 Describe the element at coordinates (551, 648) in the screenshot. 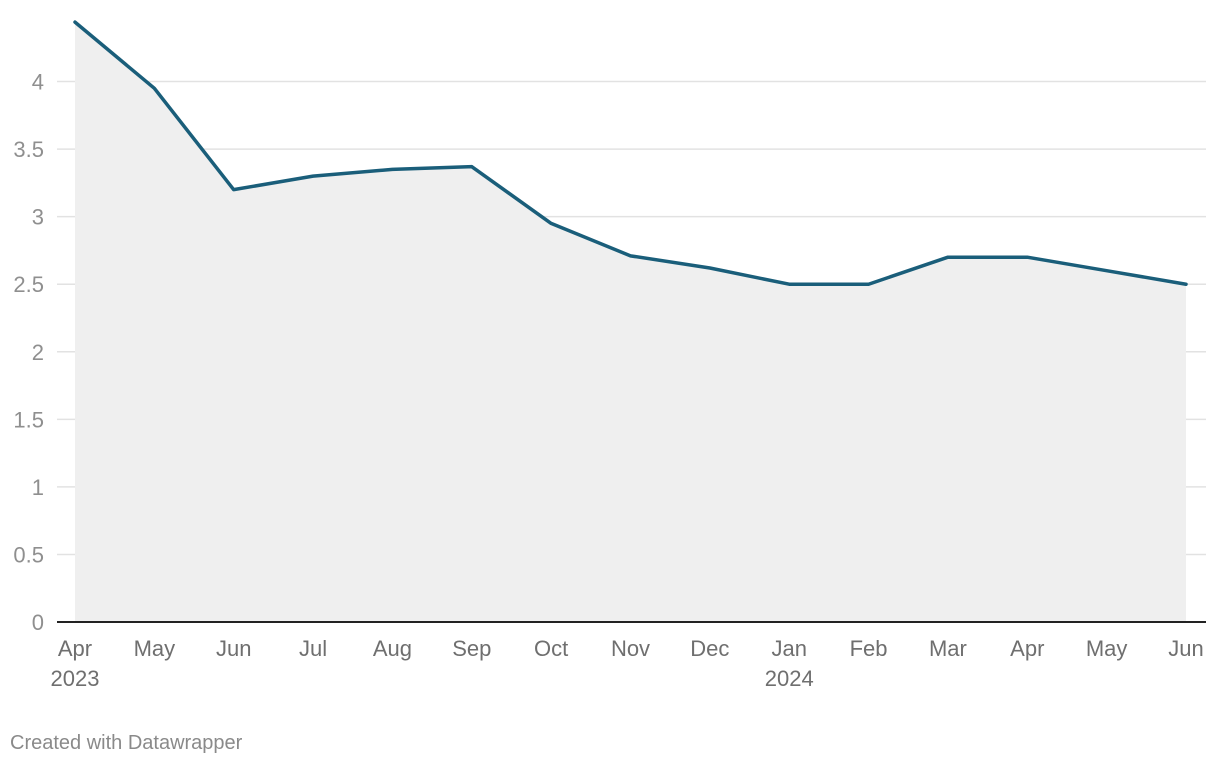

I see `x-tick-label: Oct` at that location.